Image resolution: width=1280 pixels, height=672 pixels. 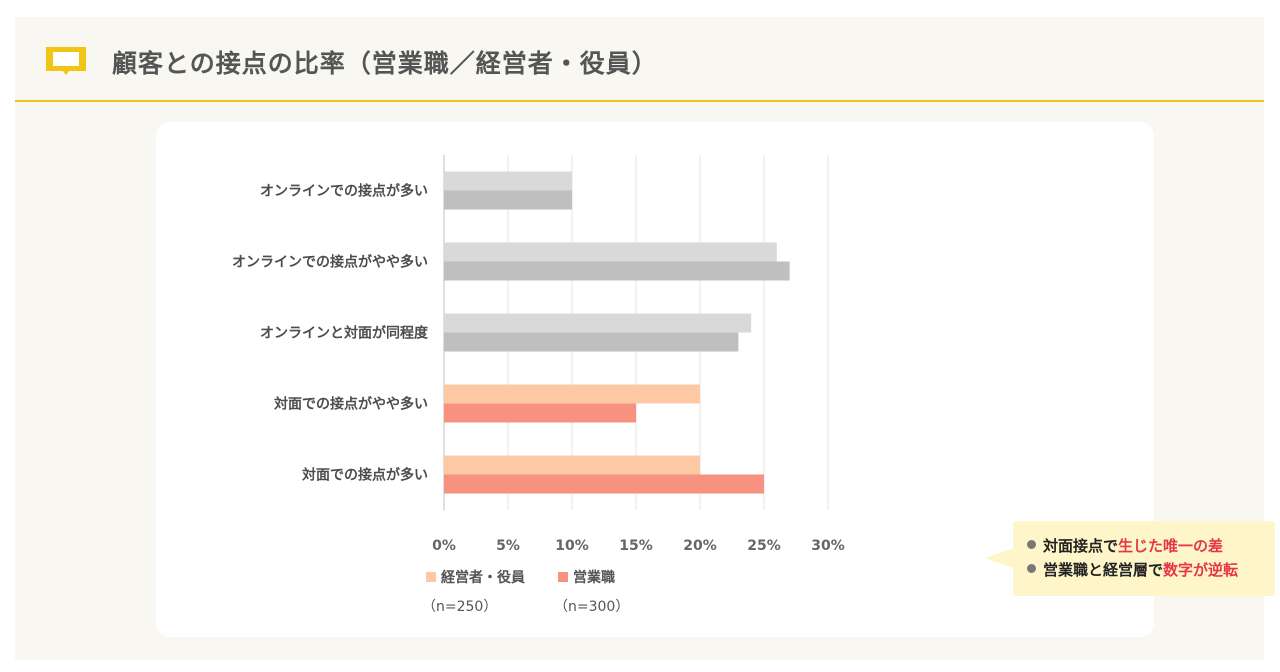 I want to click on callout-line-1-text: 対面接点で, so click(x=1081, y=546).